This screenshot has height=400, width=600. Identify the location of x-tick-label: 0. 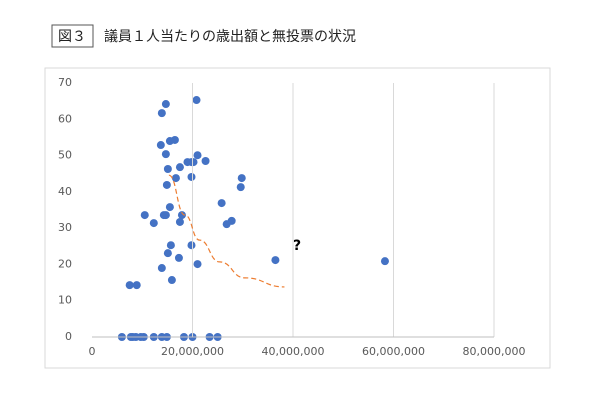
(92, 351).